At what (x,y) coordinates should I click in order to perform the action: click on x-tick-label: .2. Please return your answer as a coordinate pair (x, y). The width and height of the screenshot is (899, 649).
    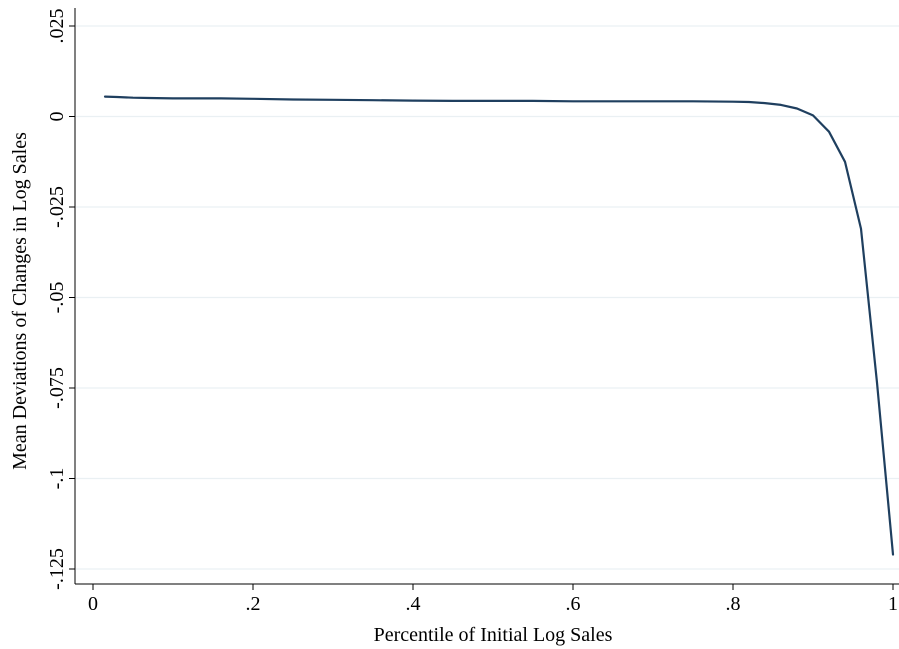
    Looking at the image, I should click on (253, 604).